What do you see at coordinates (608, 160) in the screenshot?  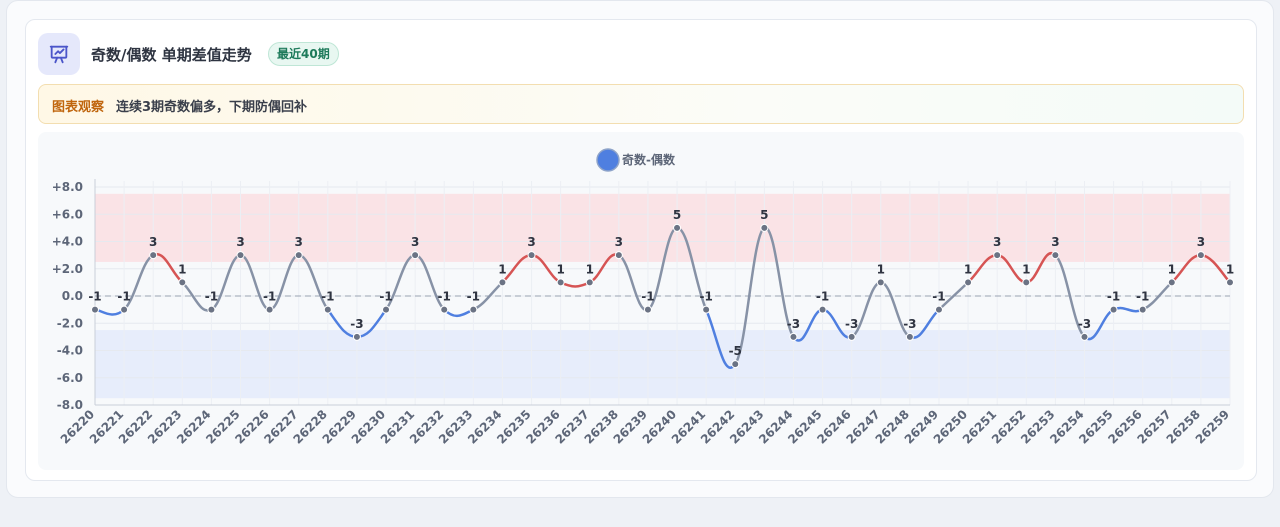 I see `legend-marker` at bounding box center [608, 160].